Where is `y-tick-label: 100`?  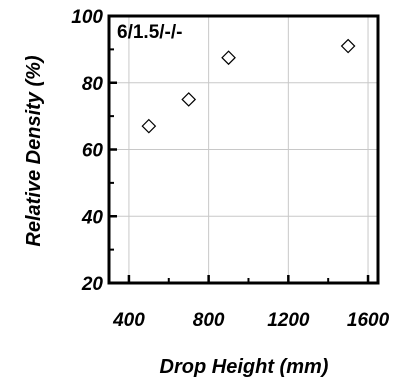
y-tick-label: 100 is located at coordinates (87, 17).